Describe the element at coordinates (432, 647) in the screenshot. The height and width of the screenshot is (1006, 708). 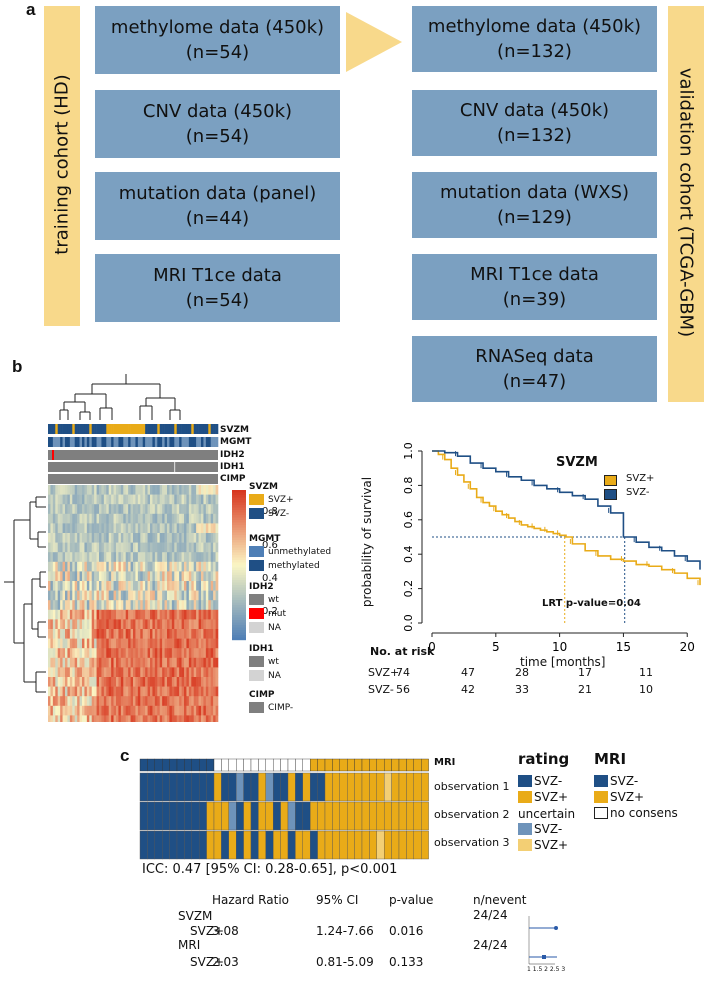
I see `km-x-tick-label: 0` at that location.